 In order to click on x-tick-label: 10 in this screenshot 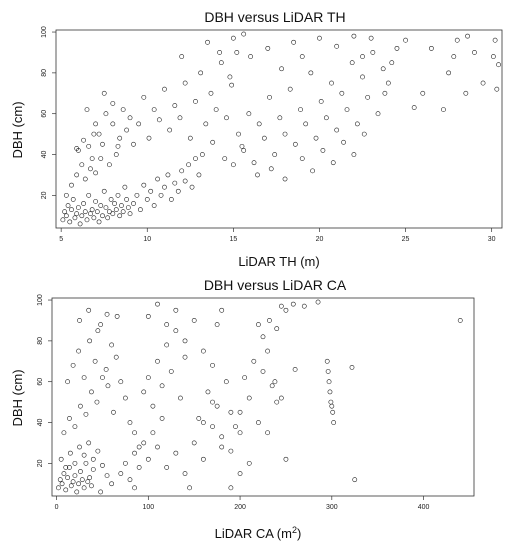, I will do `click(147, 239)`.